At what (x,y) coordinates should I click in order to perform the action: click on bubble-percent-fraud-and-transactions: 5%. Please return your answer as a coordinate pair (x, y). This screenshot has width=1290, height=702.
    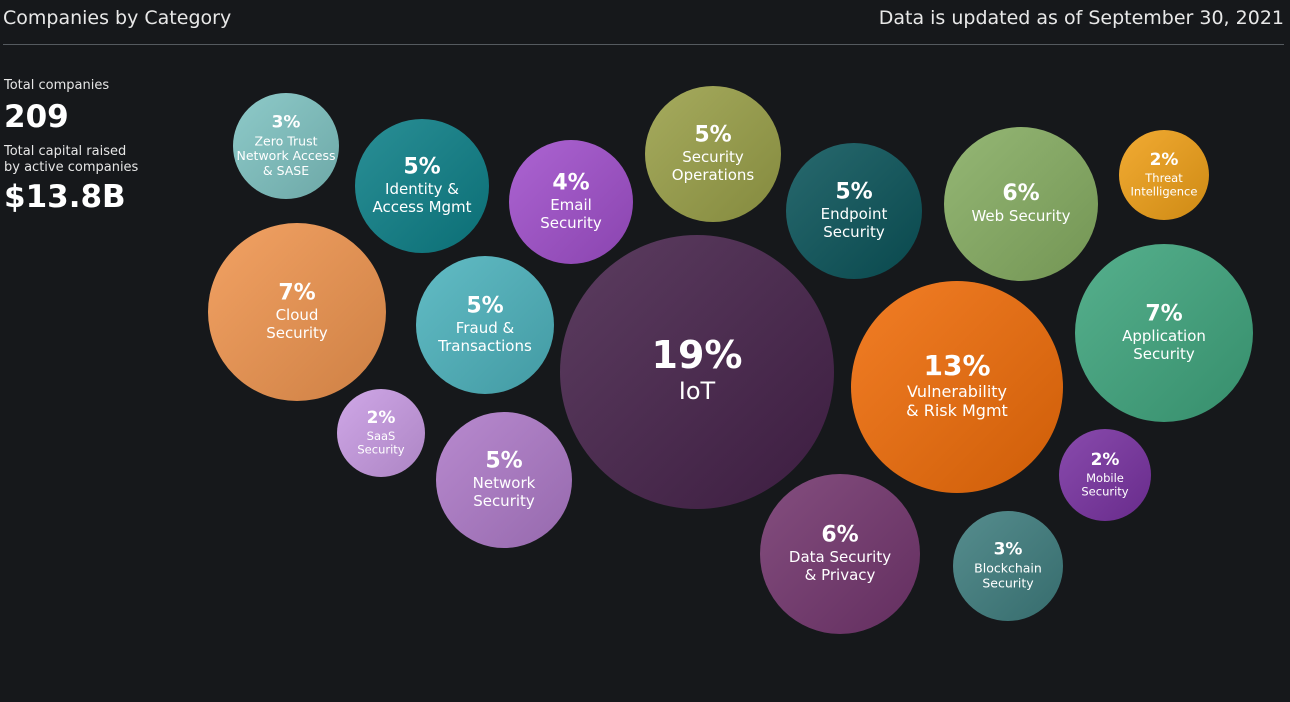
    Looking at the image, I should click on (484, 305).